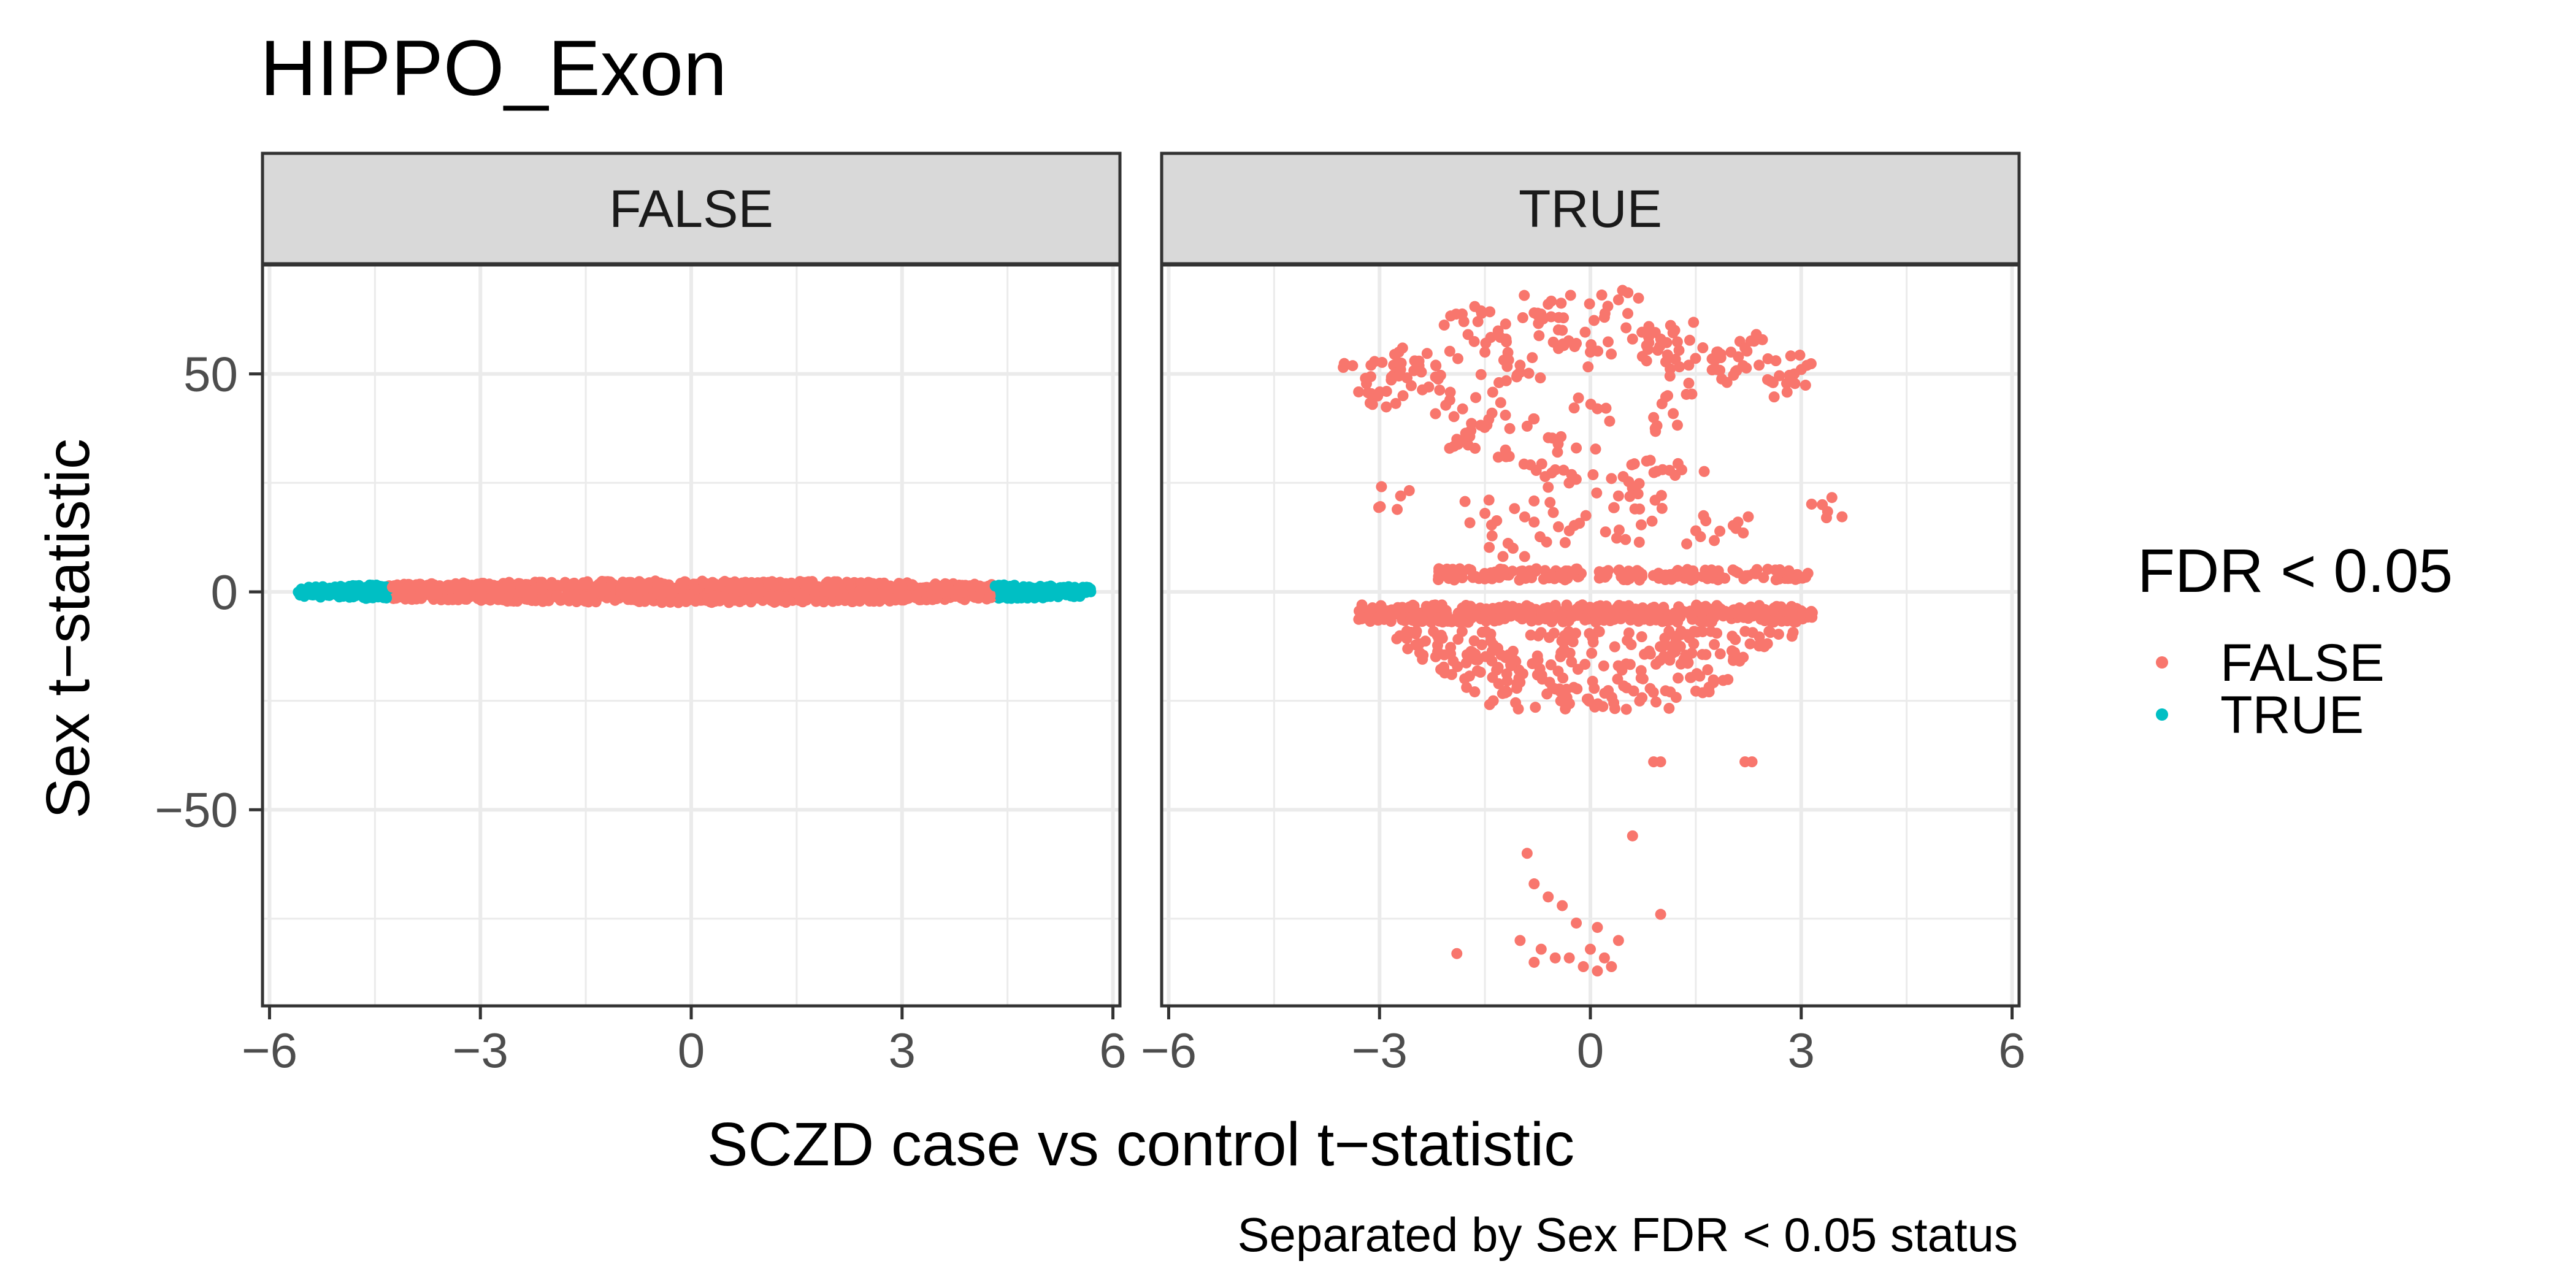  I want to click on x-tick-label: 0, so click(691, 1050).